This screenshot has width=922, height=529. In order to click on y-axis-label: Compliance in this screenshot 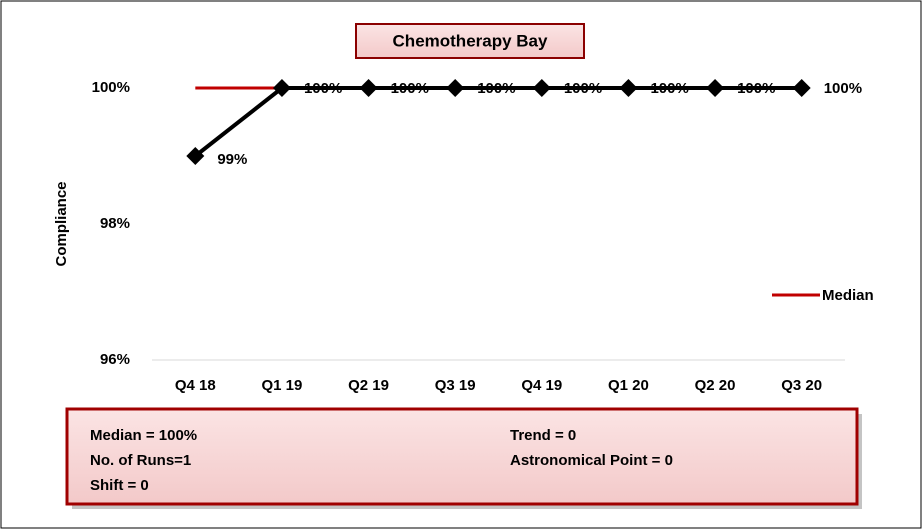, I will do `click(61, 223)`.